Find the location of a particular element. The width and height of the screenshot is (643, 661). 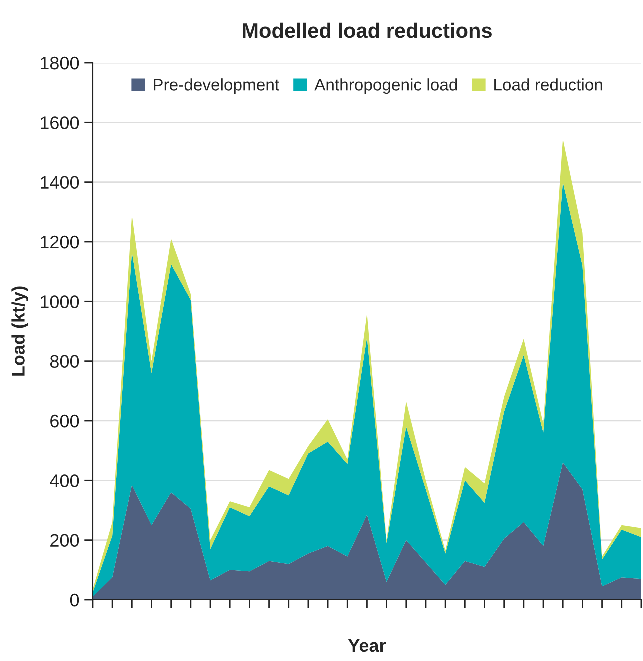

legend-label: Anthropogenic load is located at coordinates (386, 86).